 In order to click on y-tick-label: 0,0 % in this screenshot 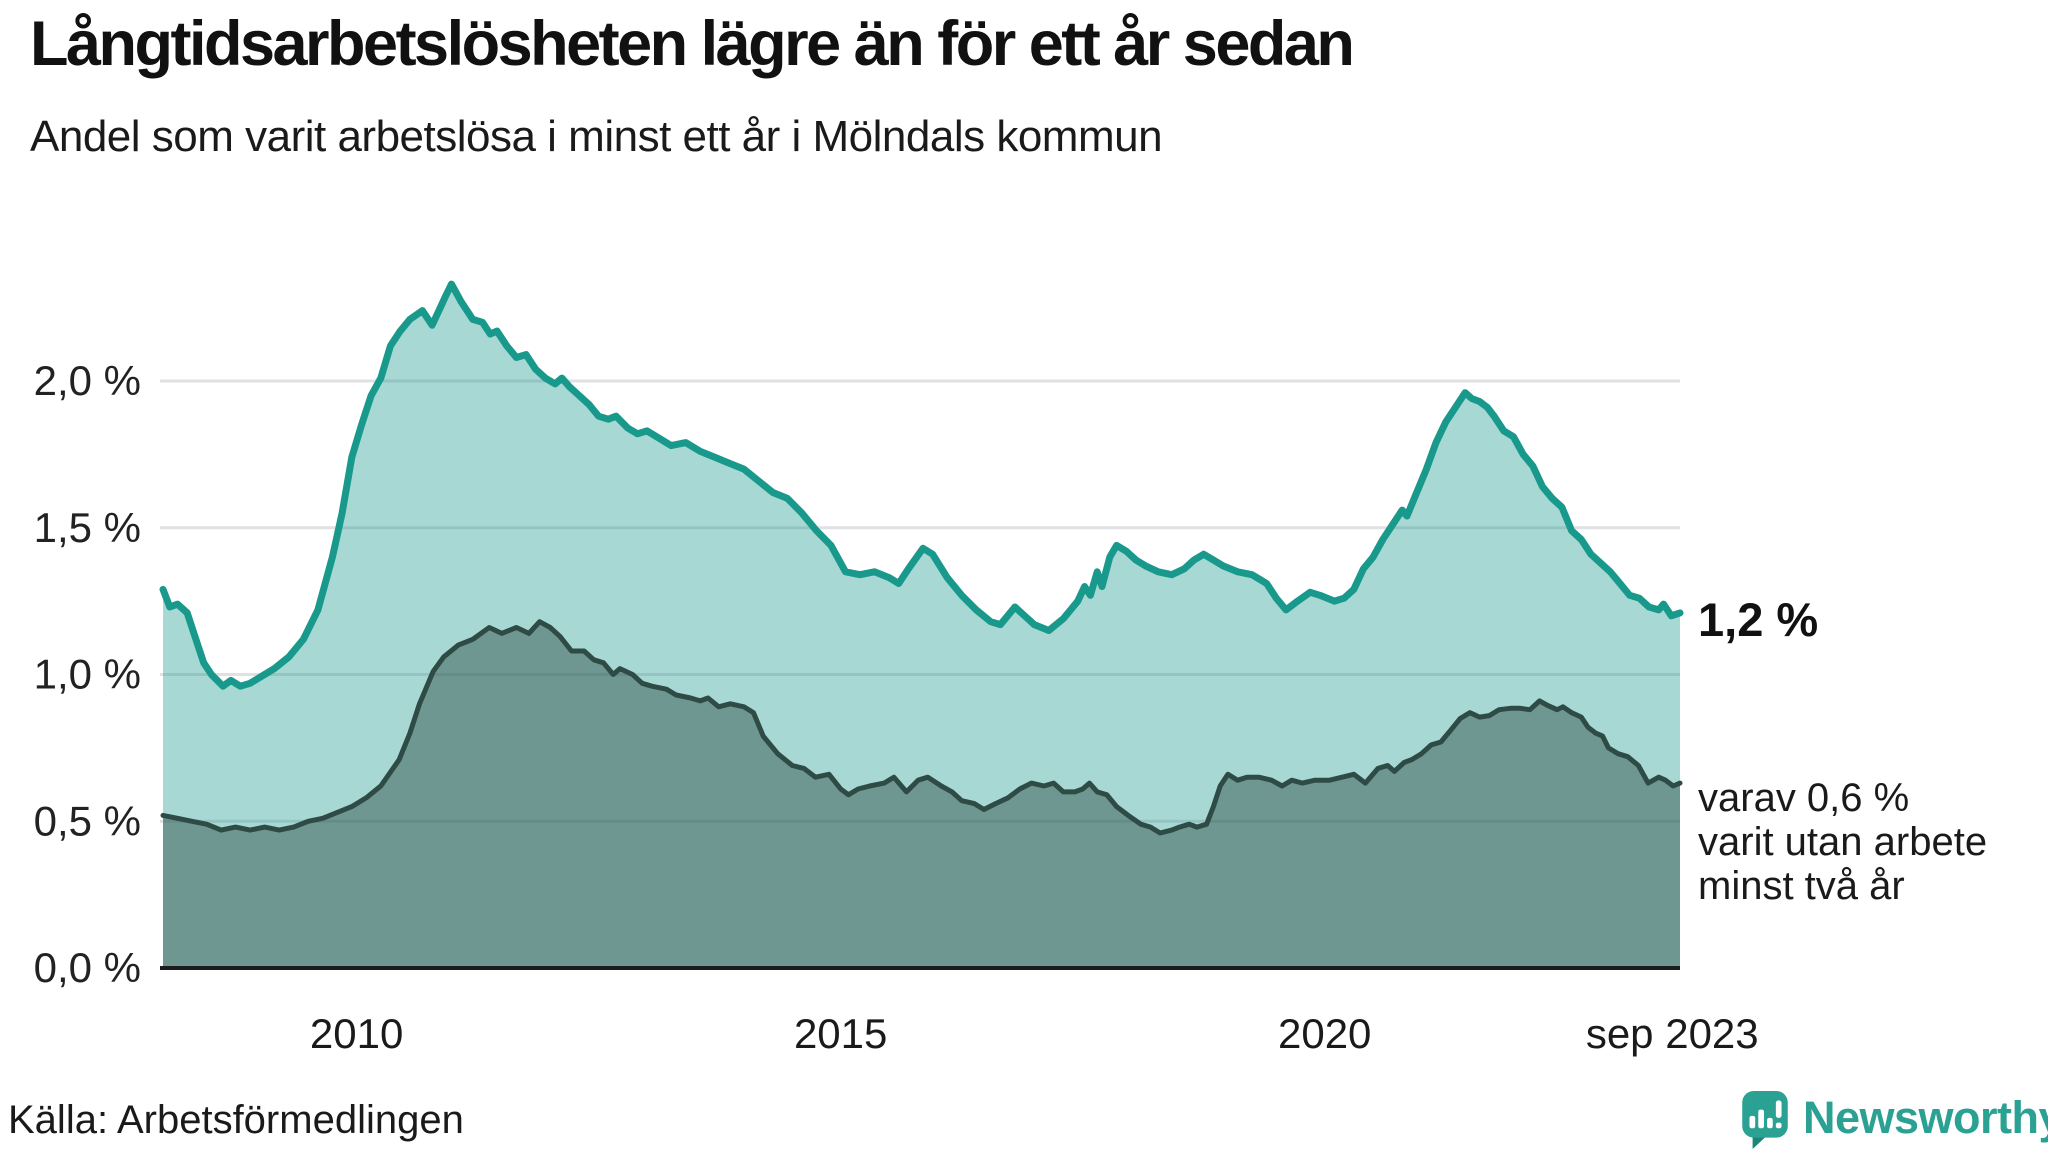, I will do `click(87, 967)`.